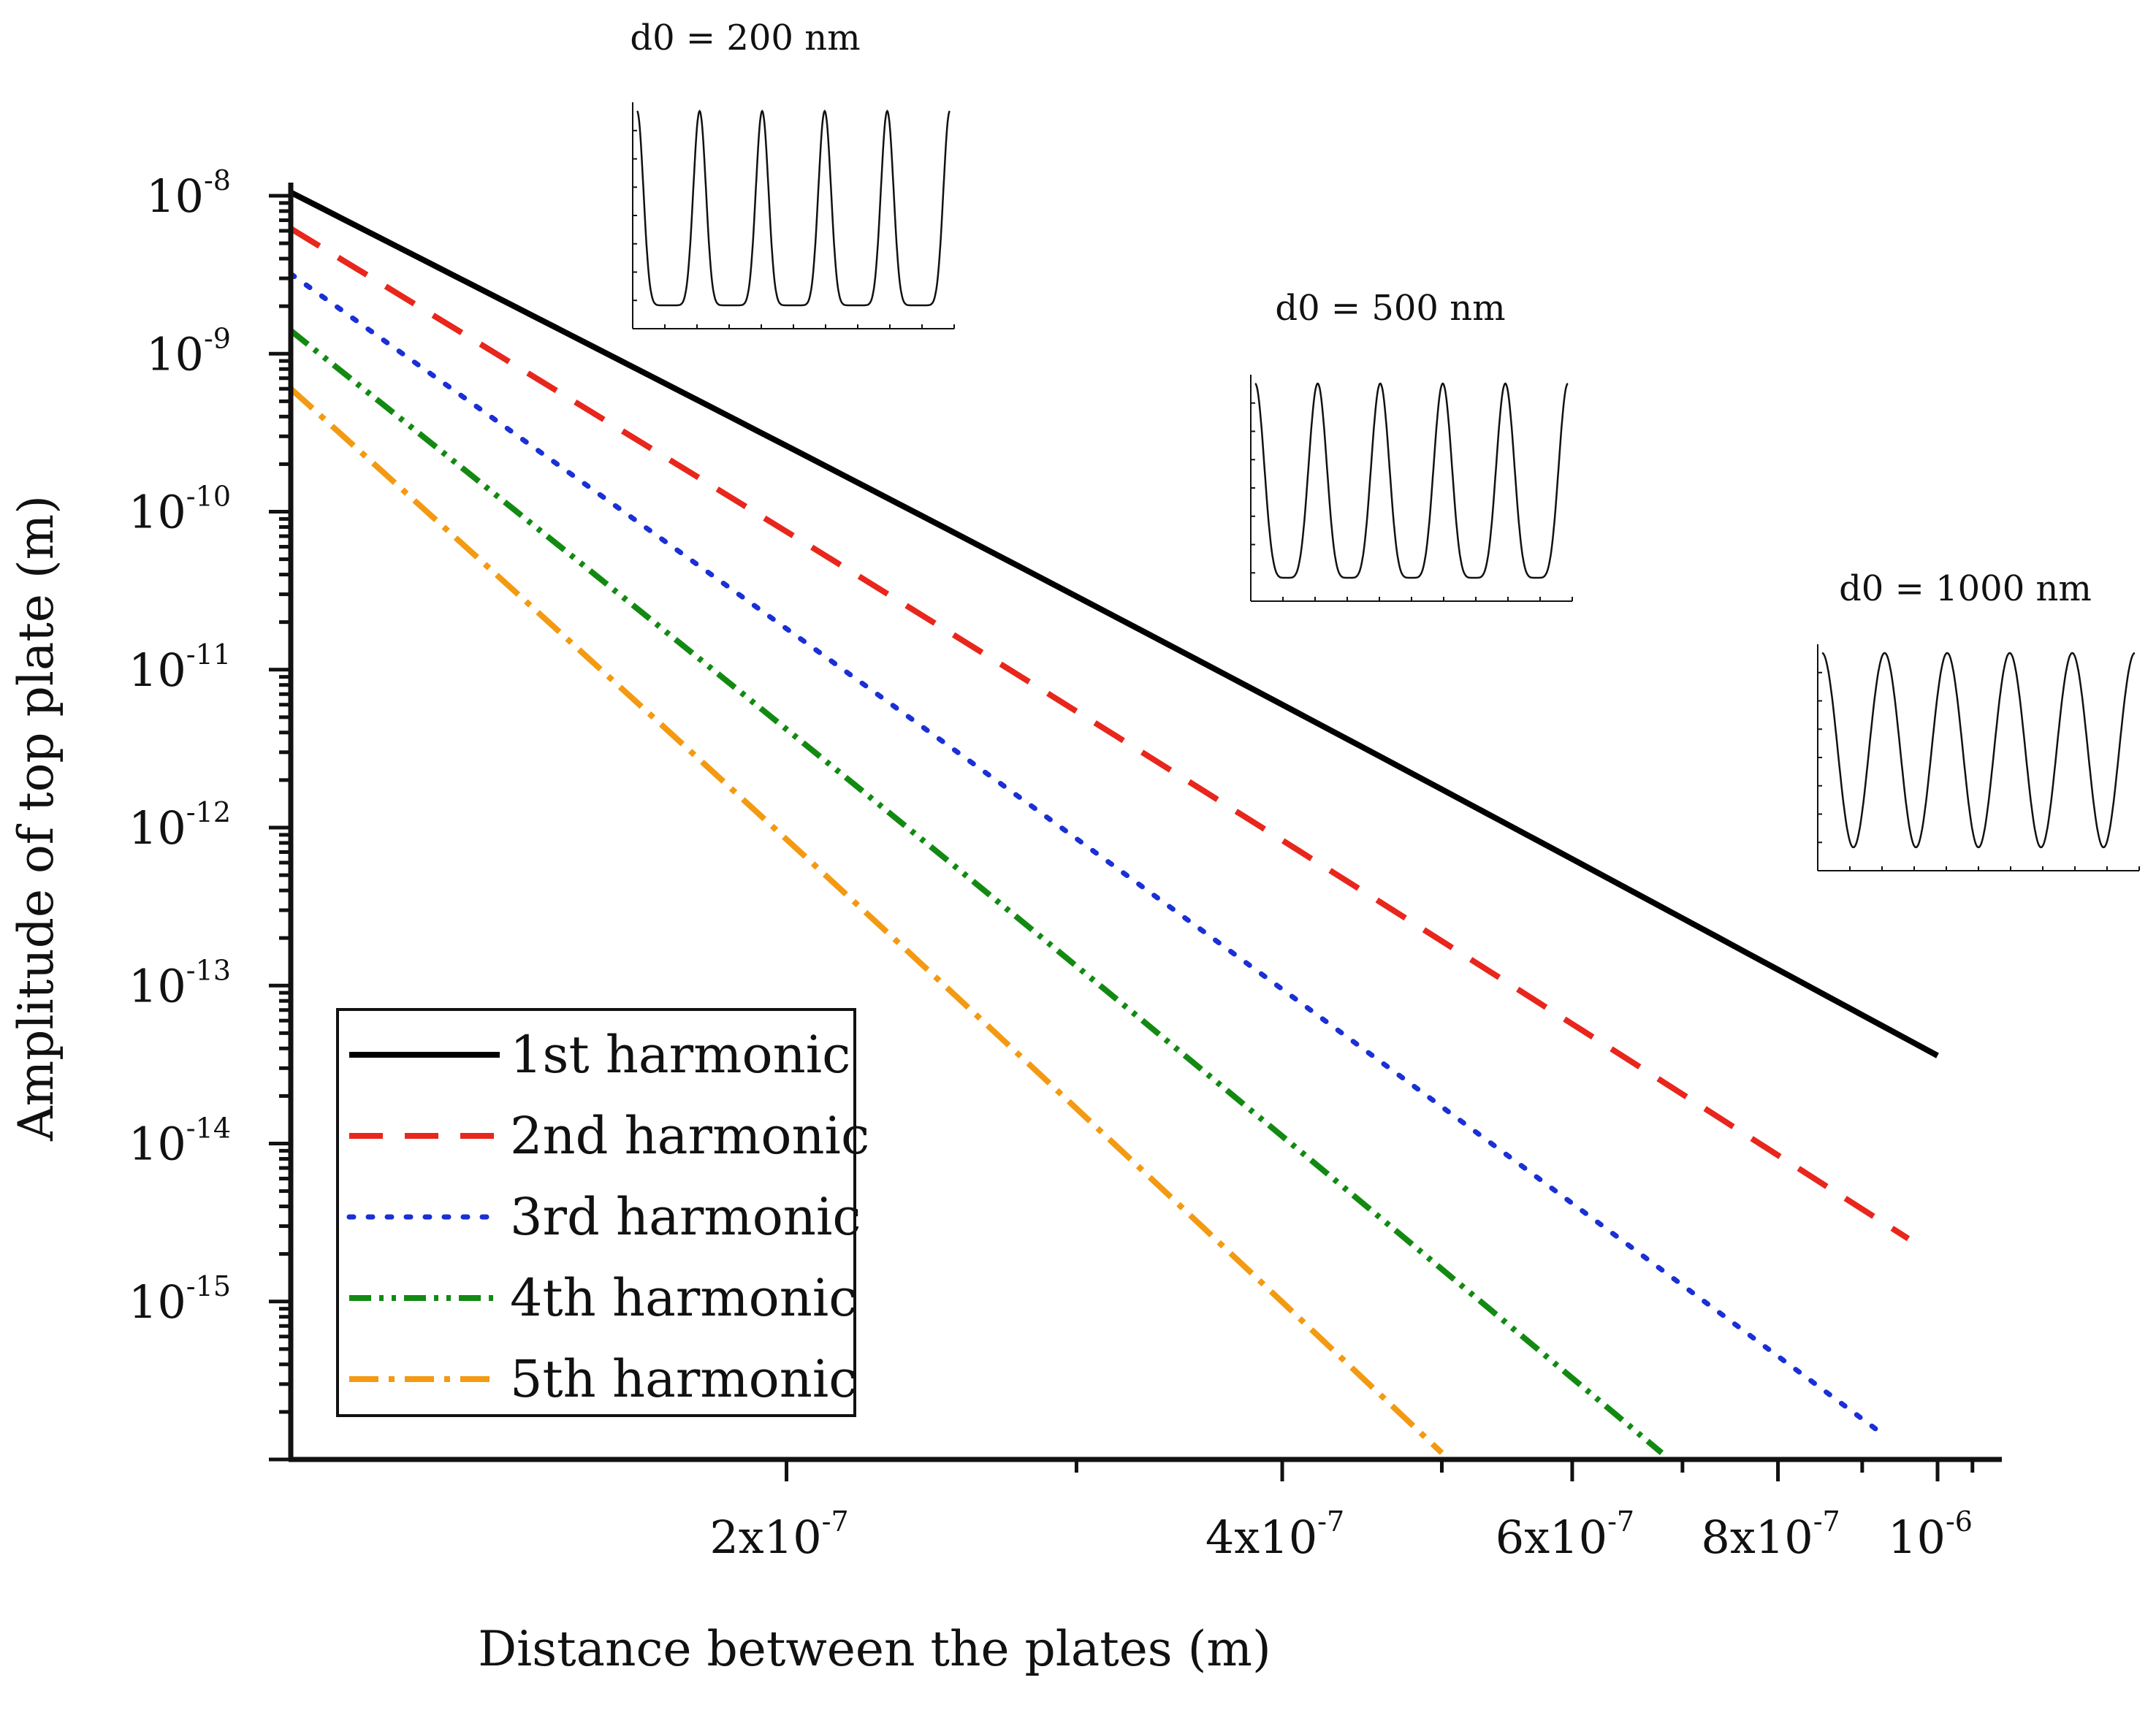  I want to click on x-tick-label: 8x10⁻⁷, so click(1770, 1535).